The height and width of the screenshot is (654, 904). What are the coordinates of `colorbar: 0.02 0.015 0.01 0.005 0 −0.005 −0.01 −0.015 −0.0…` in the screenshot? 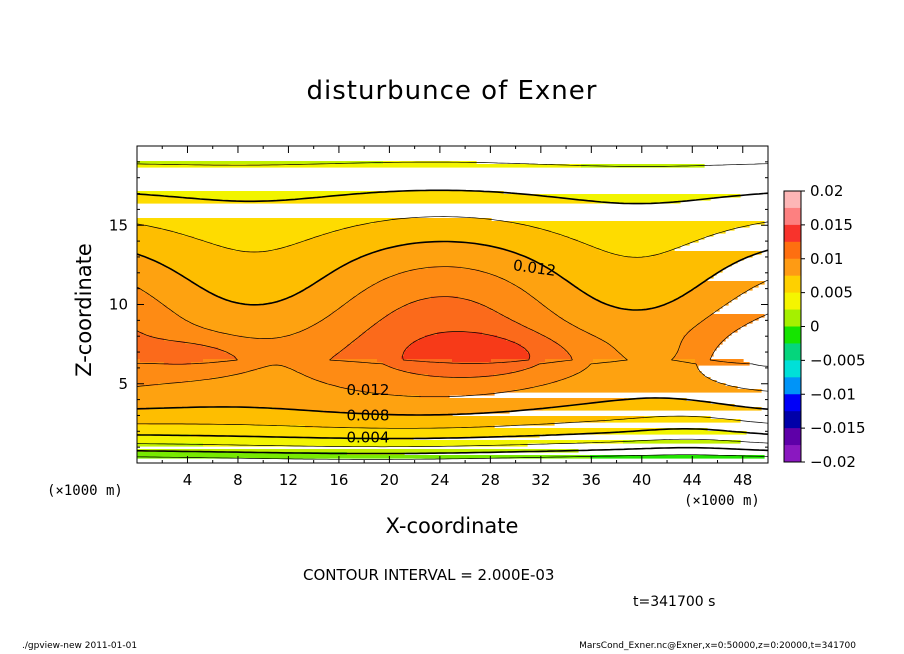 It's located at (824, 326).